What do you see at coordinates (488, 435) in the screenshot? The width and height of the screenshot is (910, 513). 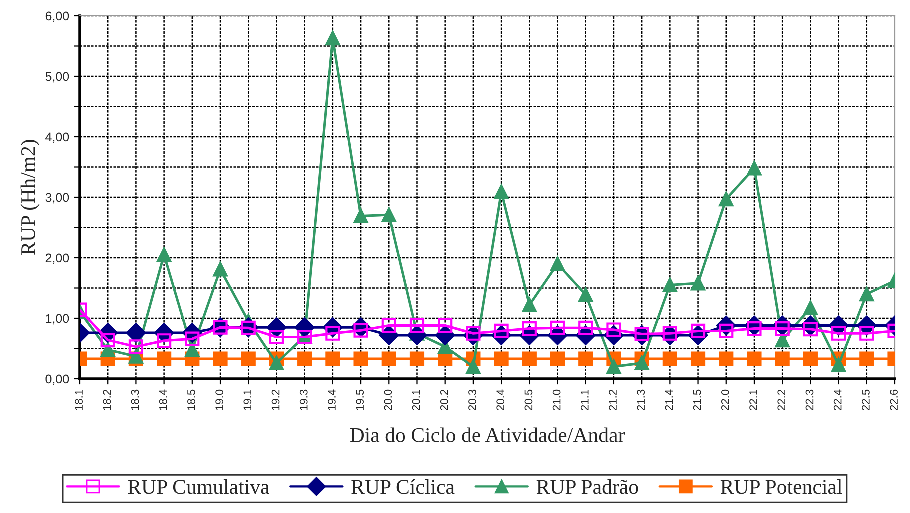 I see `x-axis-title: Dia do Ciclo de Atividade/Andar` at bounding box center [488, 435].